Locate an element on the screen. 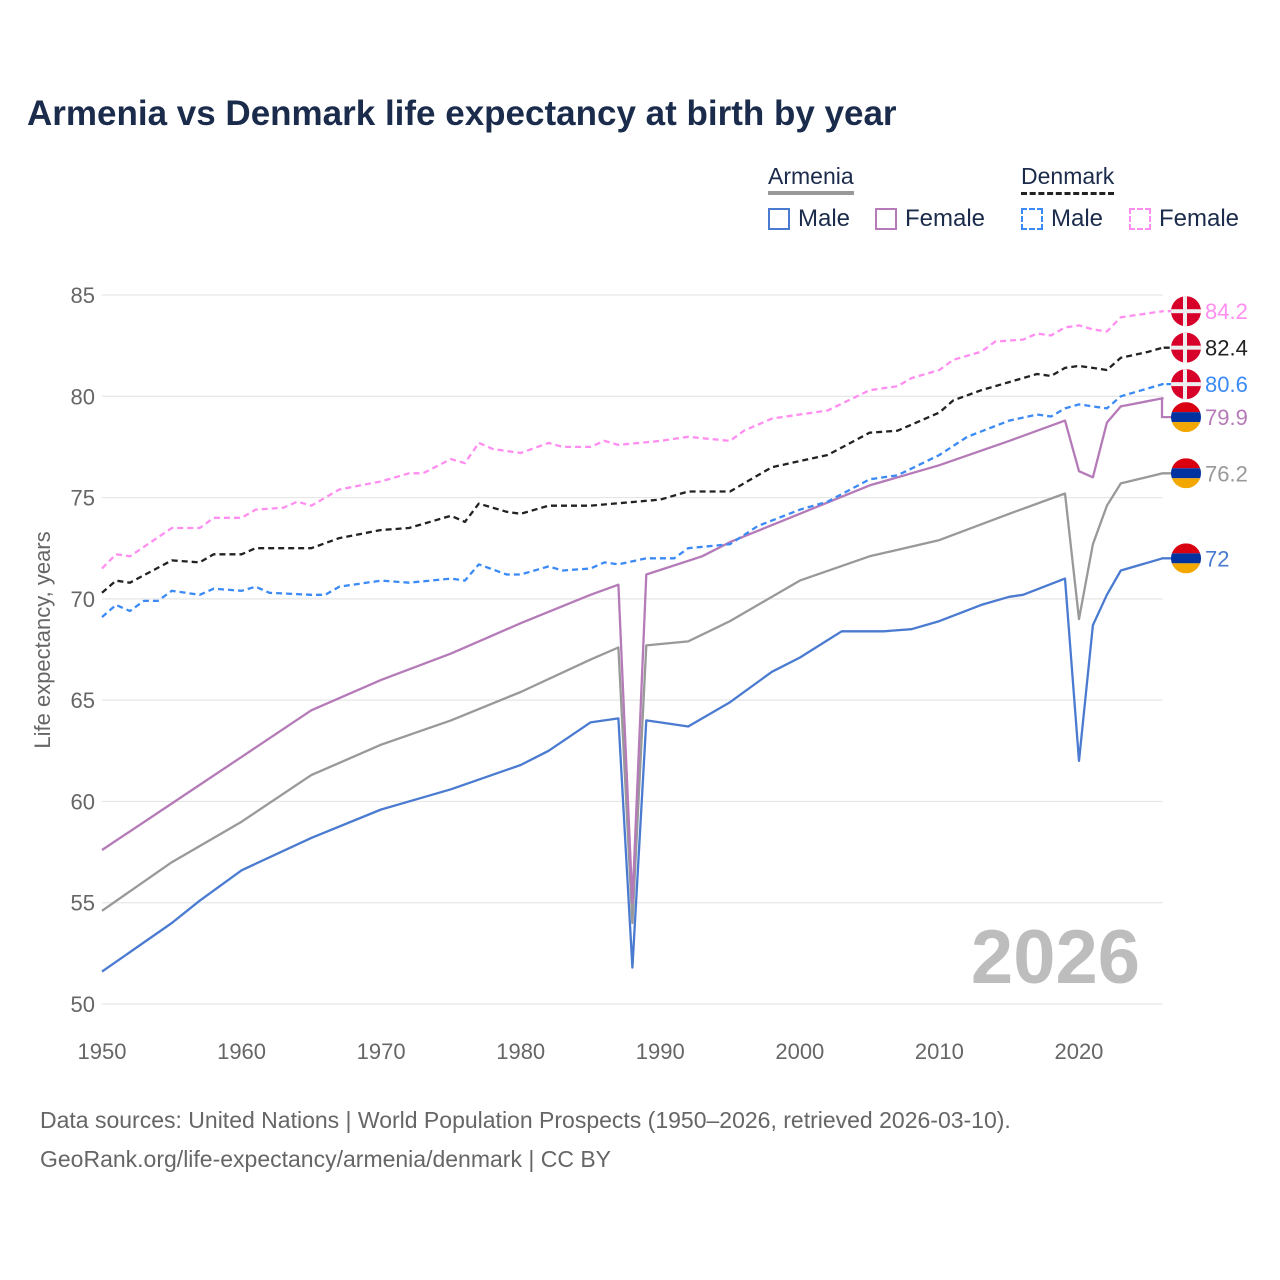 The height and width of the screenshot is (1280, 1280). legend-item-denmark-female: Female is located at coordinates (1184, 219).